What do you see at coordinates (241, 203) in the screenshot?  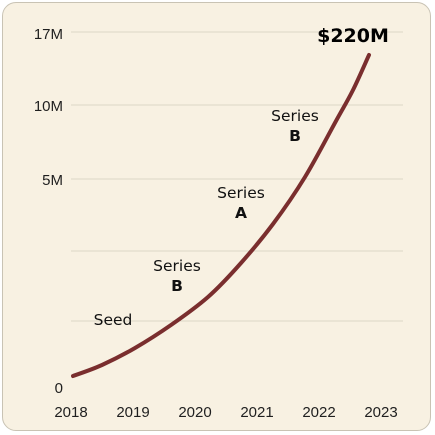 I see `funding-annotation: Series A` at bounding box center [241, 203].